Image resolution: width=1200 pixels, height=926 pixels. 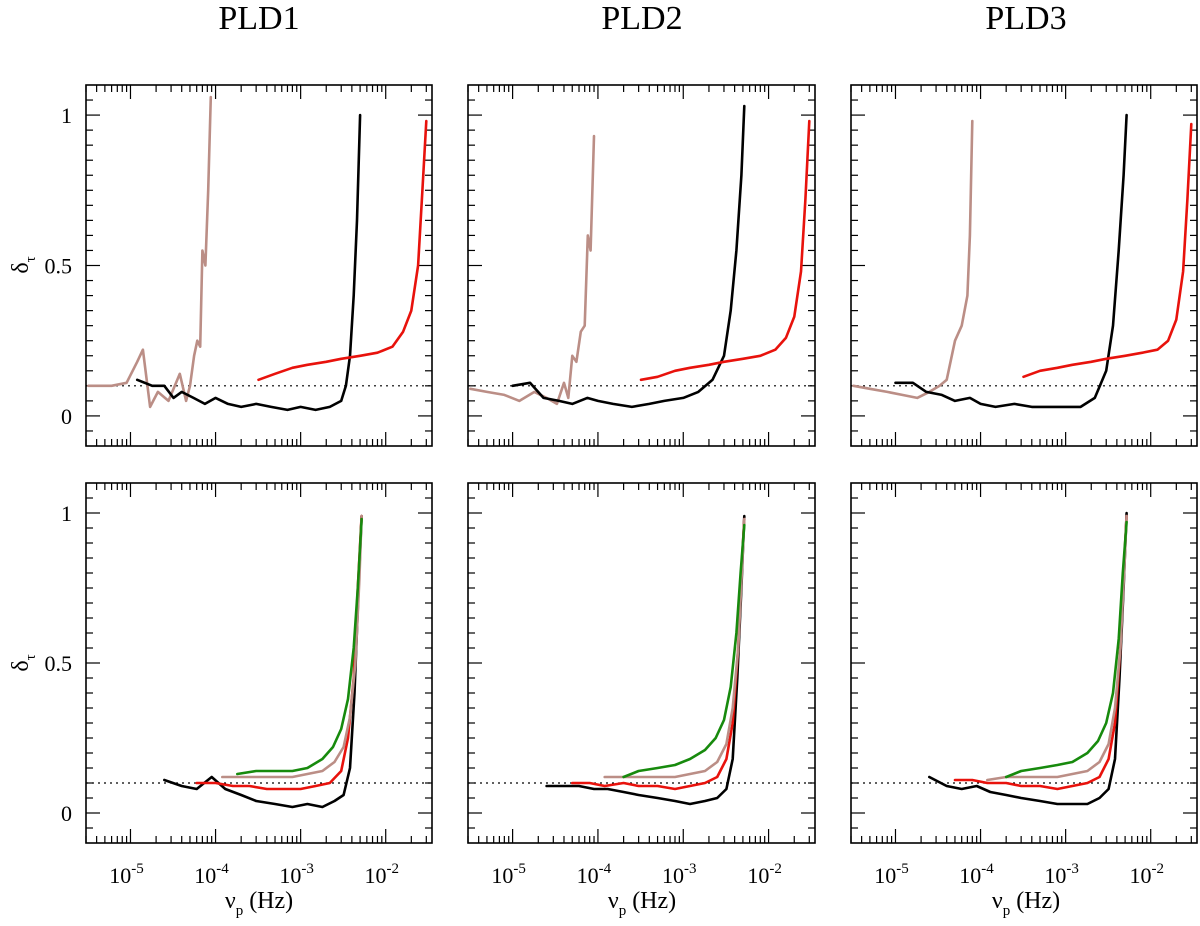 What do you see at coordinates (642, 903) in the screenshot?
I see `x-axis-label-col2: νp (Hz)` at bounding box center [642, 903].